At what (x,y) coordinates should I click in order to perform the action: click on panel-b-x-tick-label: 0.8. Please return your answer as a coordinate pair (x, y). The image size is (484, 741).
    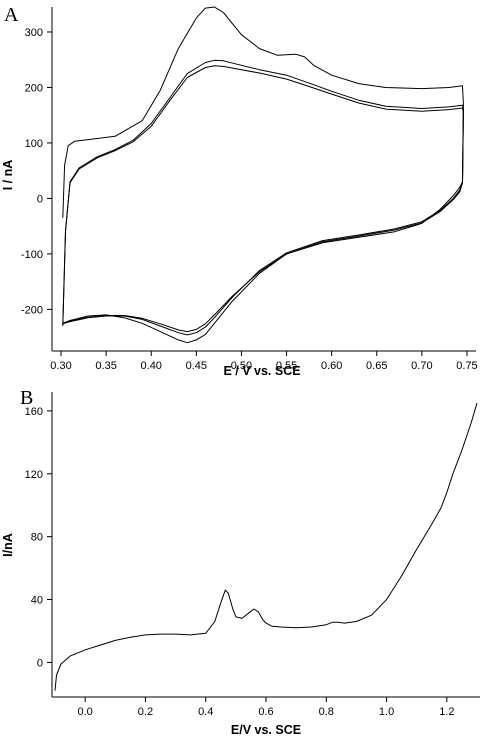
    Looking at the image, I should click on (326, 712).